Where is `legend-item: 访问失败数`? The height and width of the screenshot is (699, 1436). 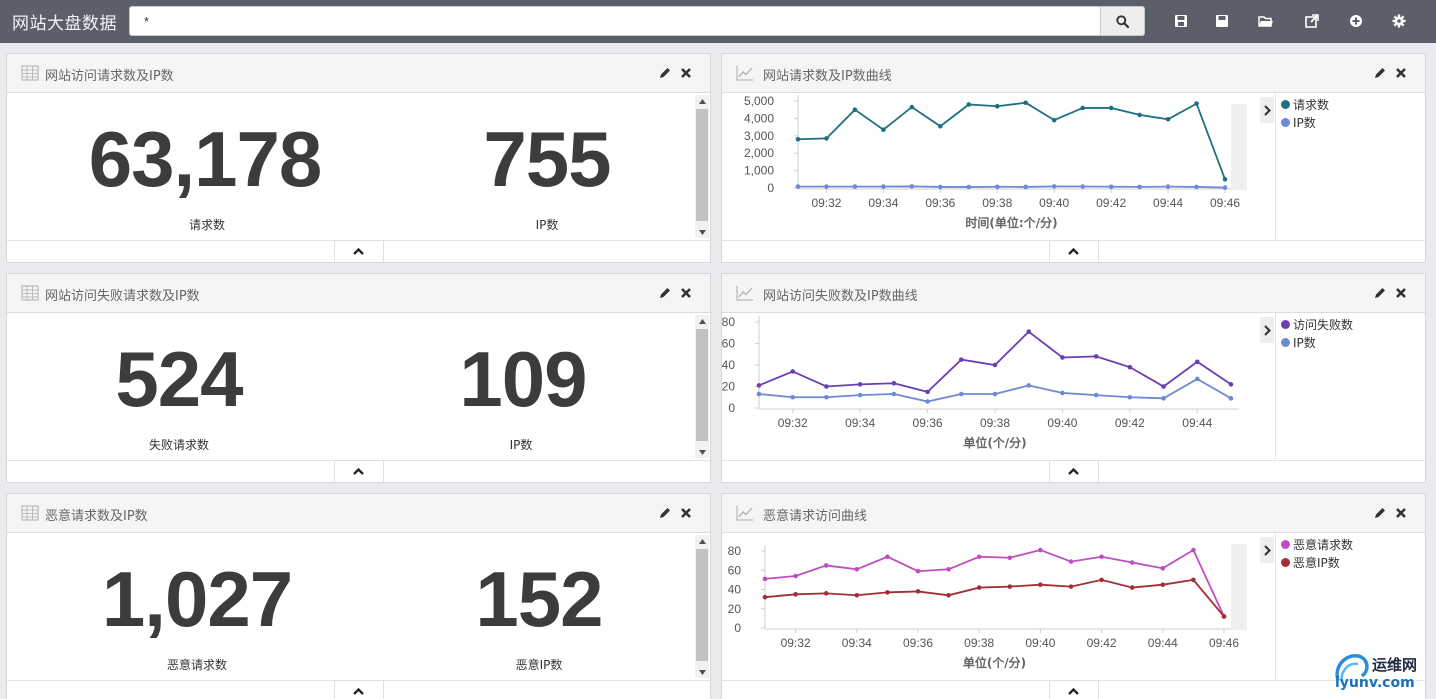 legend-item: 访问失败数 is located at coordinates (1317, 324).